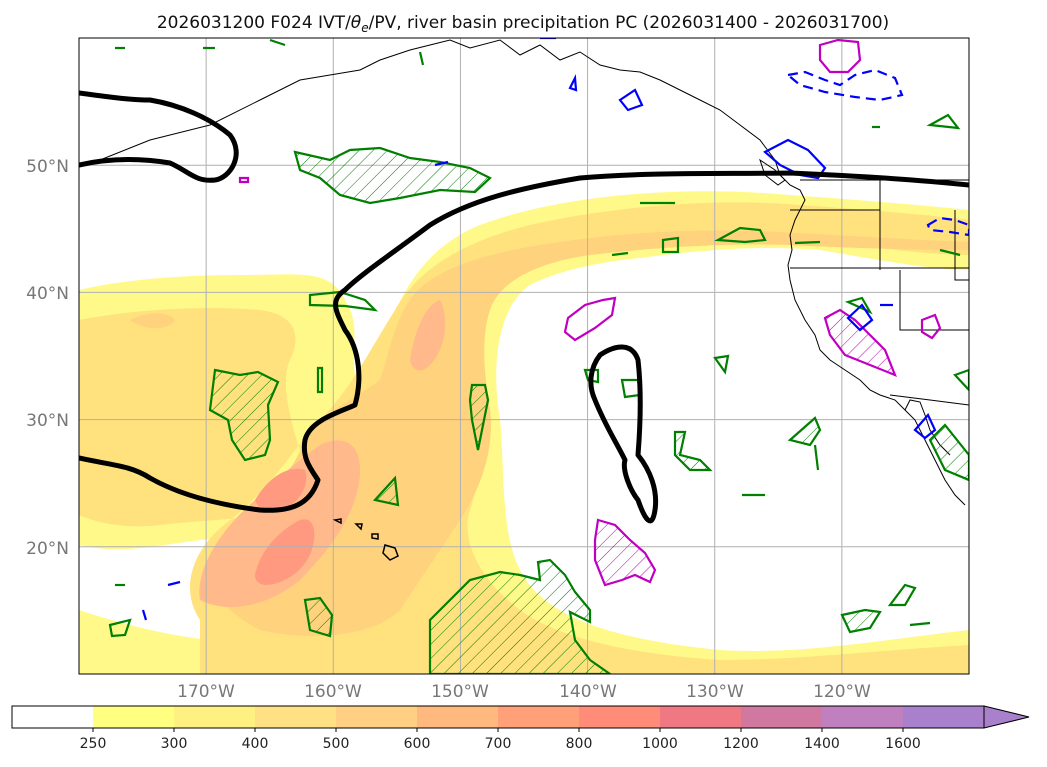 This screenshot has height=767, width=1047. Describe the element at coordinates (390, 552) in the screenshot. I see `hawaii-big-island` at that location.